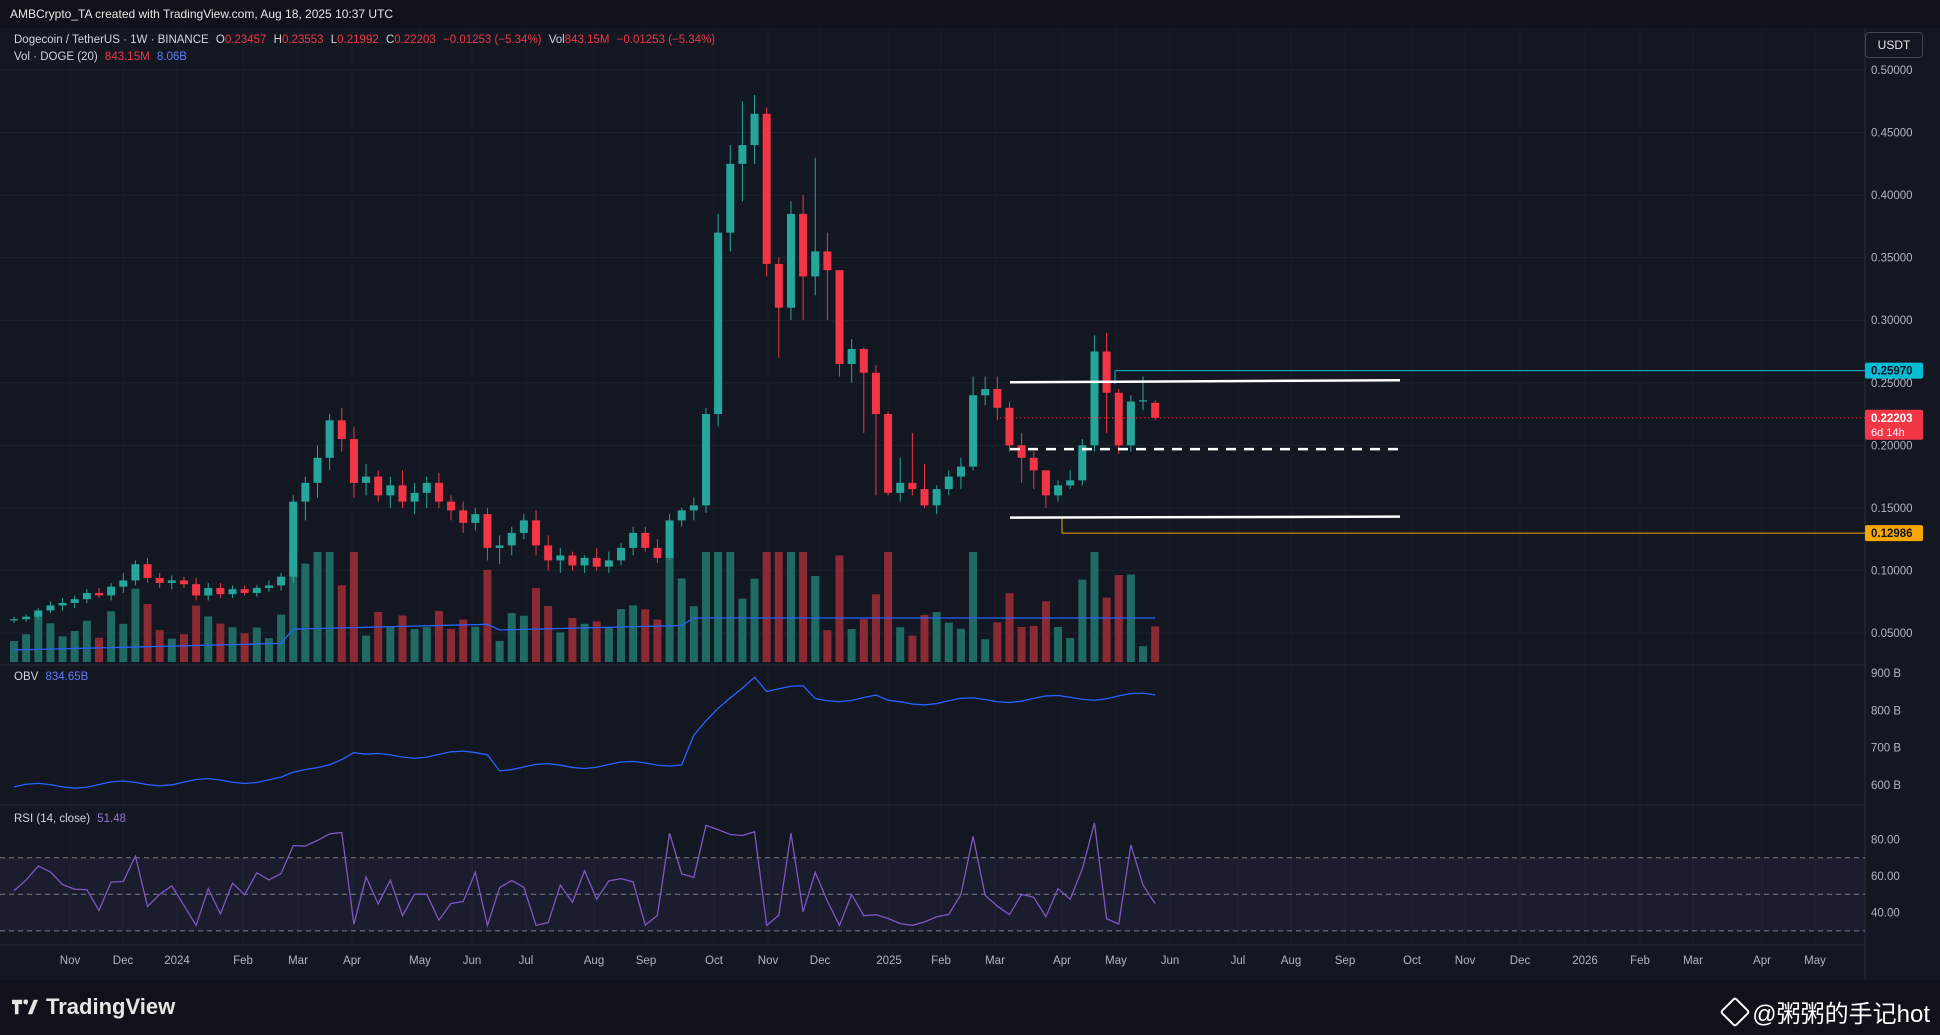  I want to click on rsi-legend: RSI (14, close) 51.48, so click(72, 819).